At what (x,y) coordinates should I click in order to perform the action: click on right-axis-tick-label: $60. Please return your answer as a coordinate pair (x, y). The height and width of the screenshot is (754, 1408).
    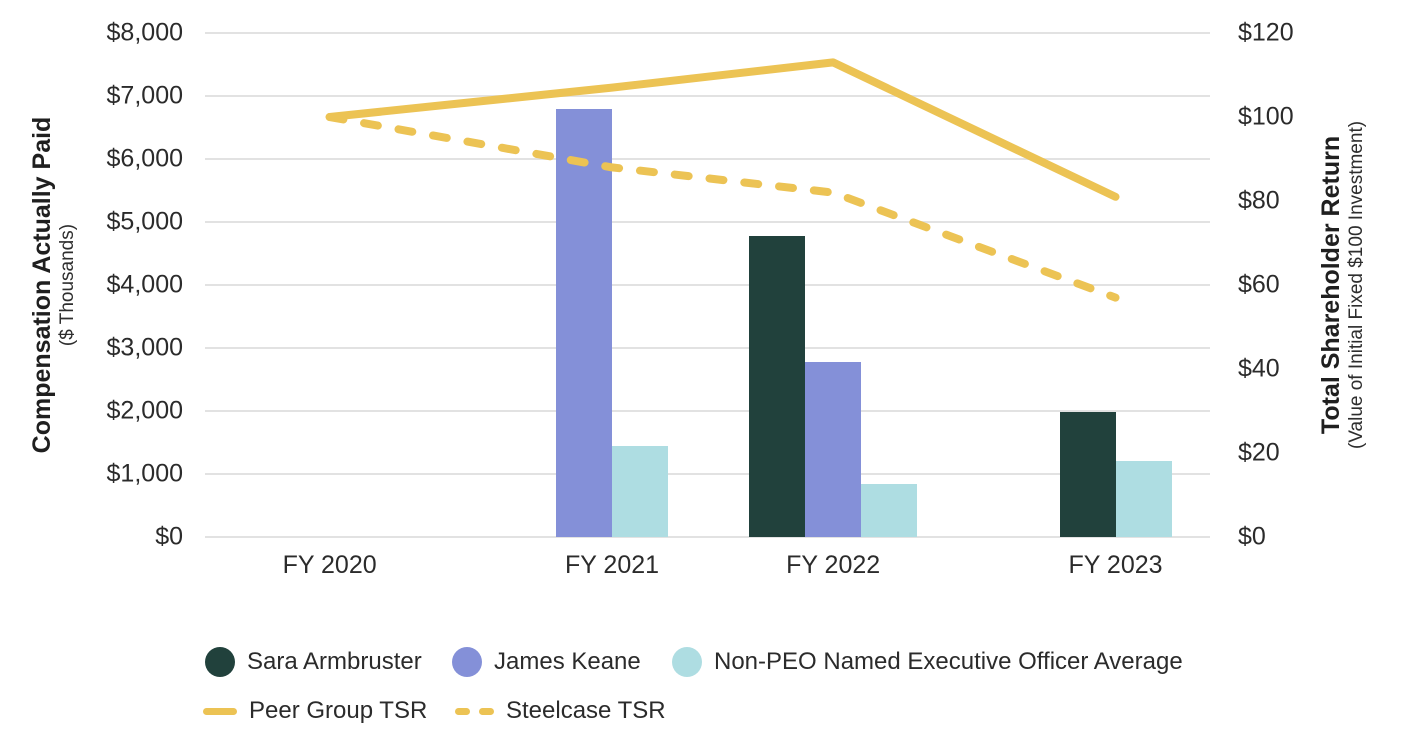
    Looking at the image, I should click on (1259, 284).